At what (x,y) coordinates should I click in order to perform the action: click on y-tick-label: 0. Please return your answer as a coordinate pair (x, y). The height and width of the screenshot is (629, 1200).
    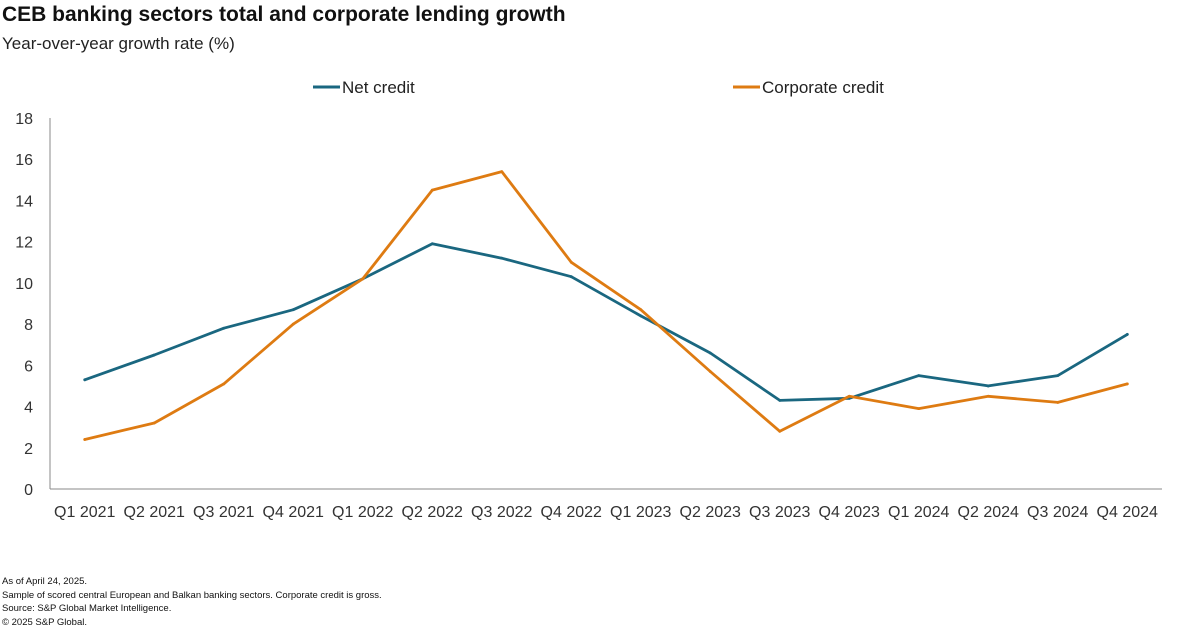
    Looking at the image, I should click on (28, 490).